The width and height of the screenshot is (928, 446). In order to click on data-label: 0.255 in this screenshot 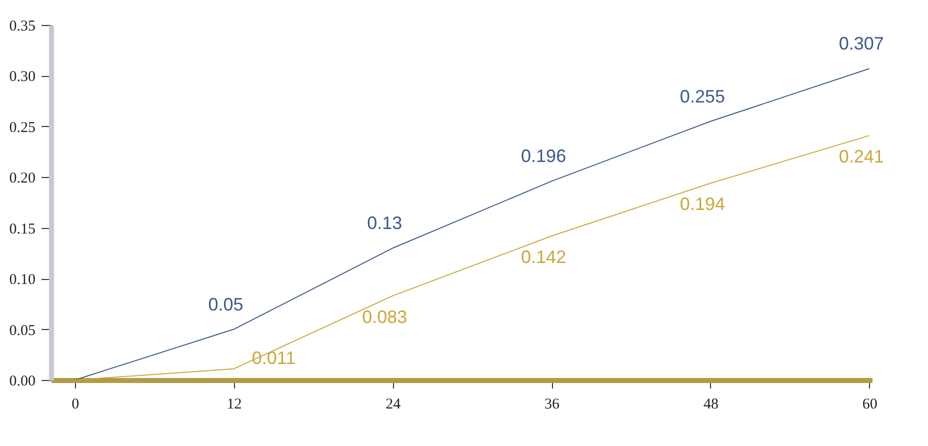, I will do `click(702, 96)`.